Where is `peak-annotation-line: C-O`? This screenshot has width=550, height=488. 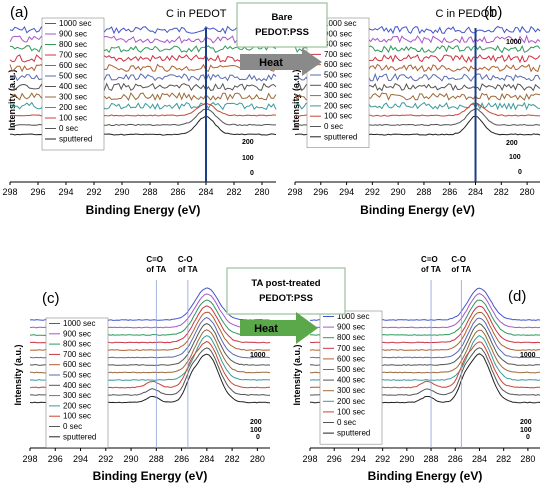 peak-annotation-line: C-O is located at coordinates (458, 259).